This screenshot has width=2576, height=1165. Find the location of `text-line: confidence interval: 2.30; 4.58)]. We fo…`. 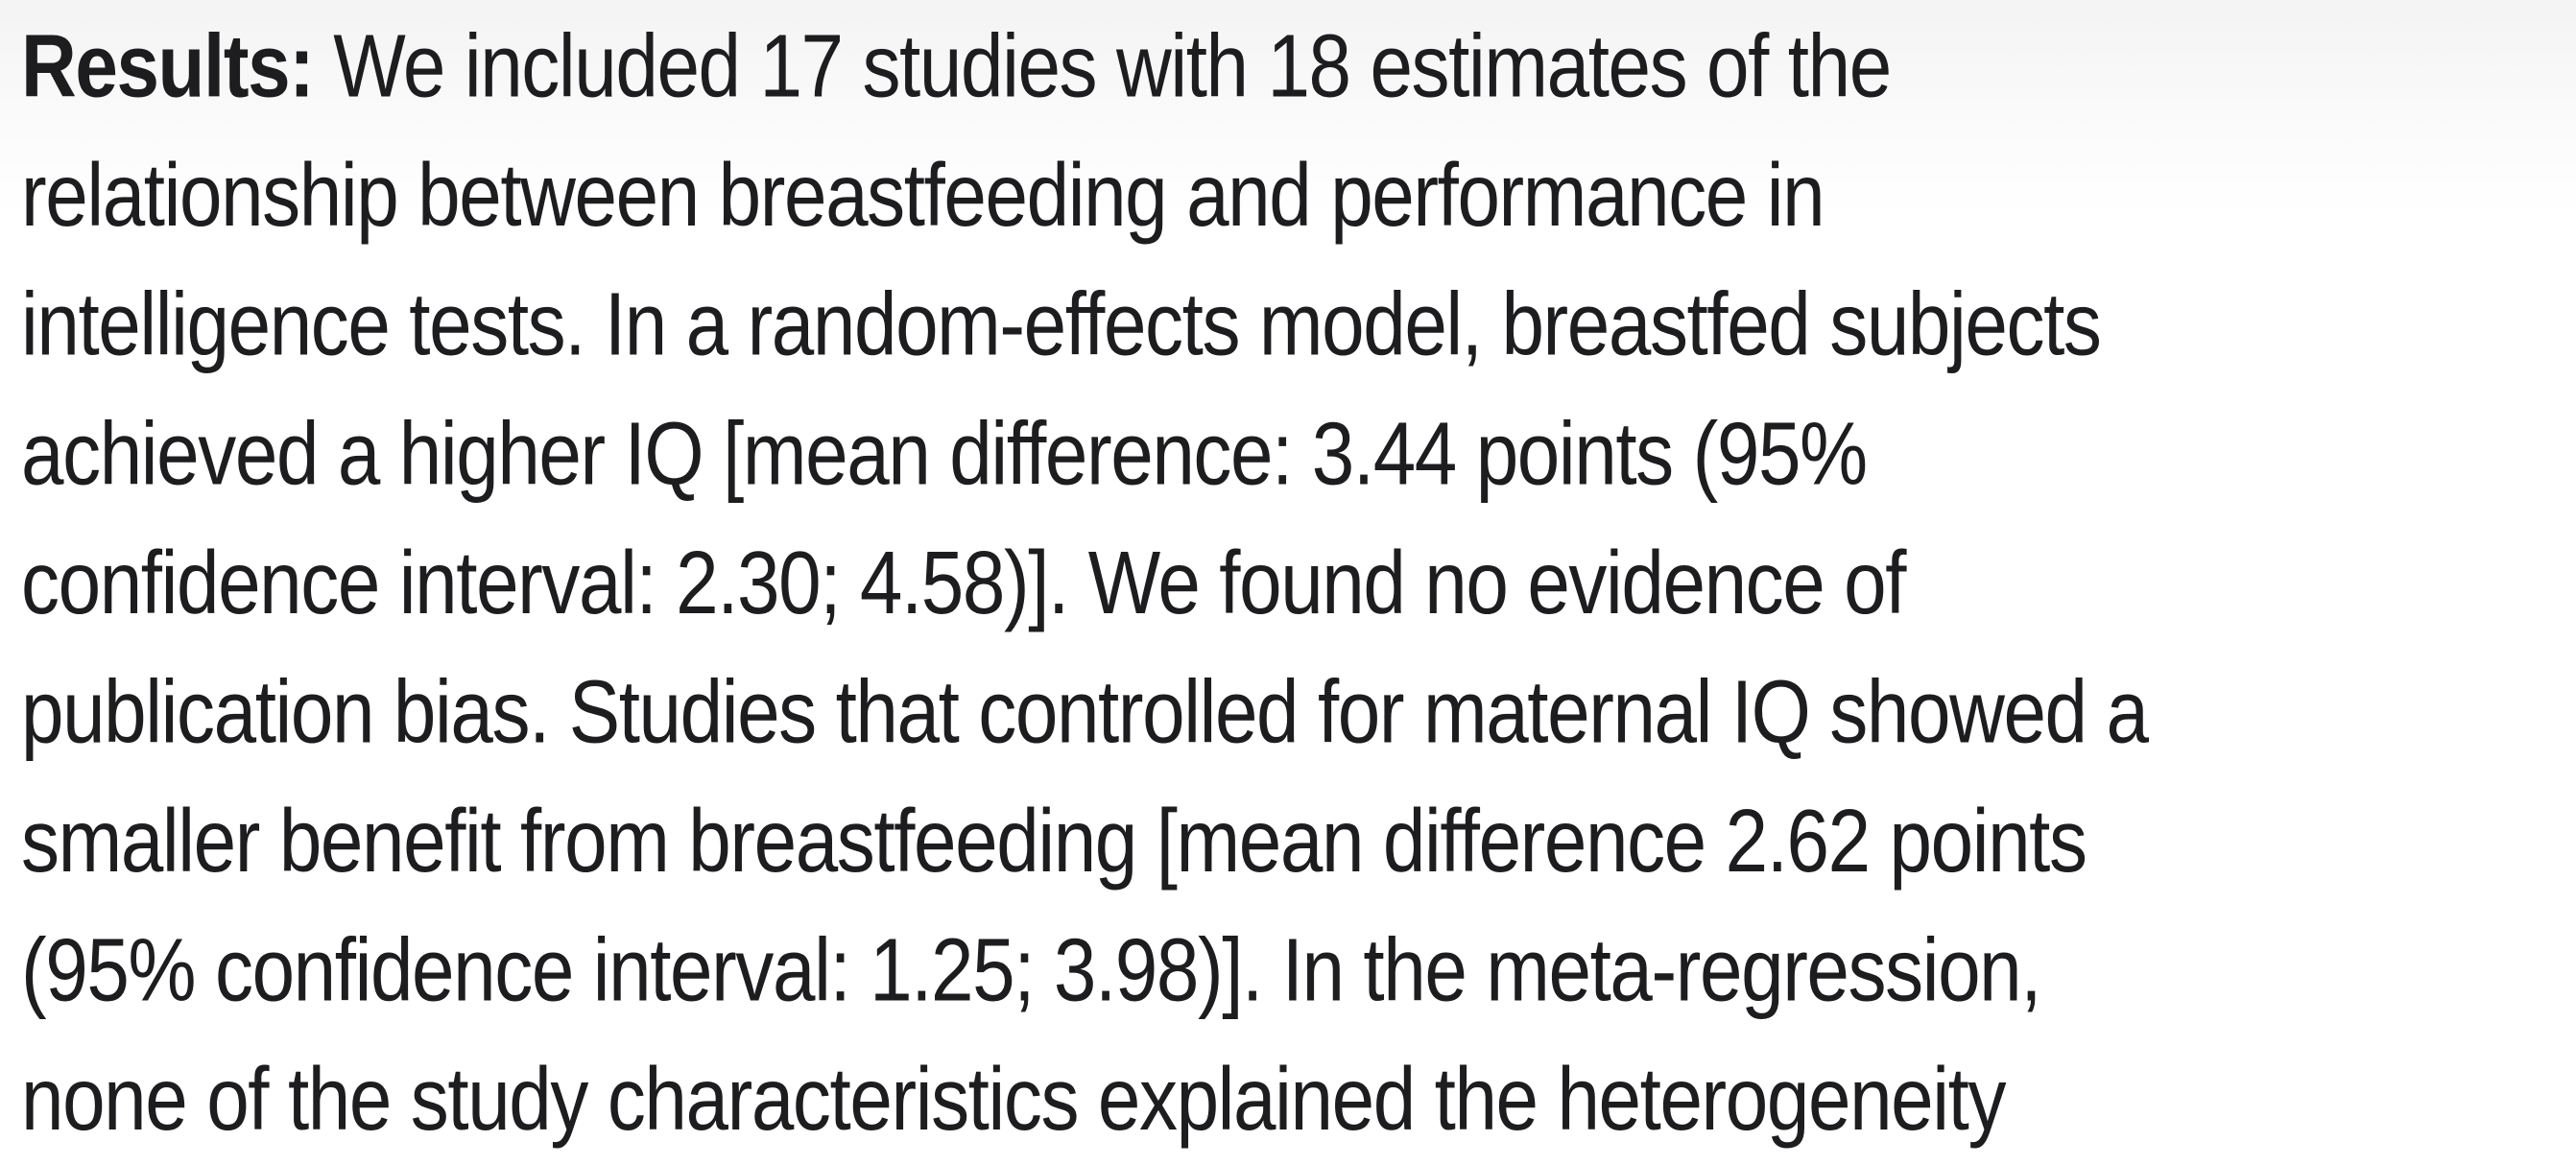

text-line: confidence interval: 2.30; 4.58)]. We fo… is located at coordinates (964, 582).